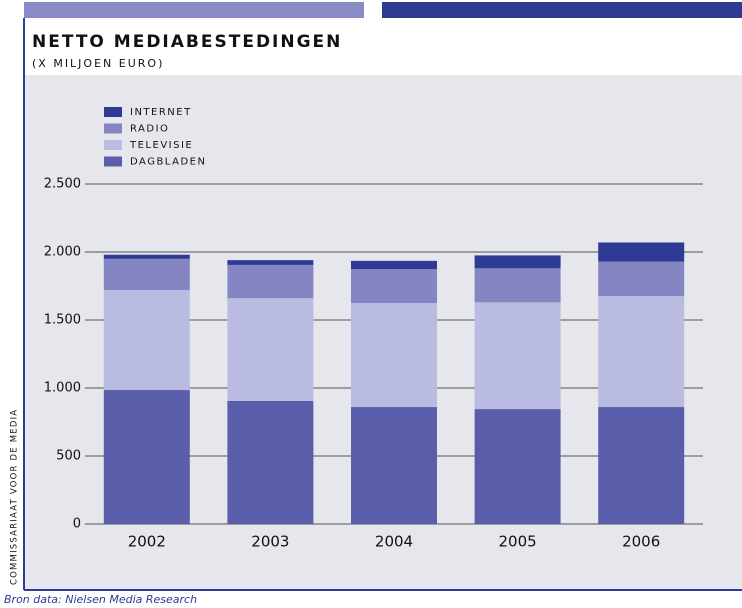  What do you see at coordinates (62, 388) in the screenshot?
I see `y-tick-label: 1.000` at bounding box center [62, 388].